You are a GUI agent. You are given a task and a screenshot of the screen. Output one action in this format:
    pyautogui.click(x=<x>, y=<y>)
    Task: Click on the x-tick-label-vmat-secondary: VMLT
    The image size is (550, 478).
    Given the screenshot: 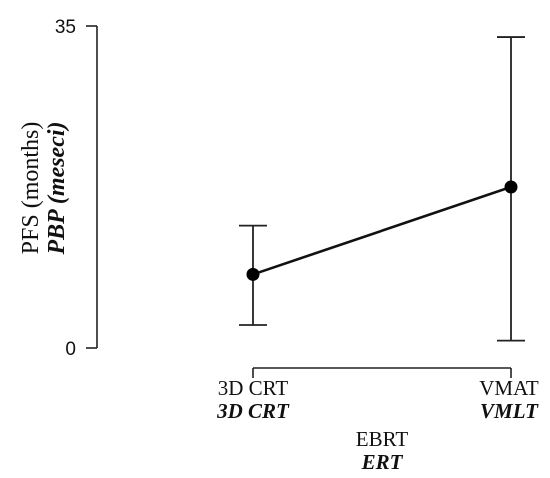 What is the action you would take?
    pyautogui.click(x=509, y=411)
    